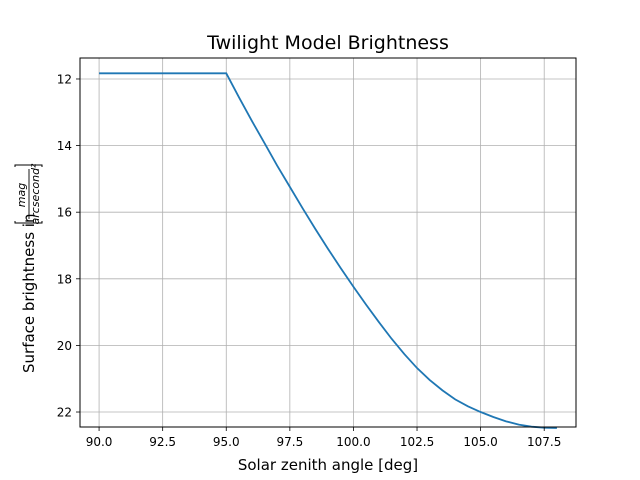 Image resolution: width=640 pixels, height=480 pixels. What do you see at coordinates (64, 279) in the screenshot?
I see `y-tick-label: 18` at bounding box center [64, 279].